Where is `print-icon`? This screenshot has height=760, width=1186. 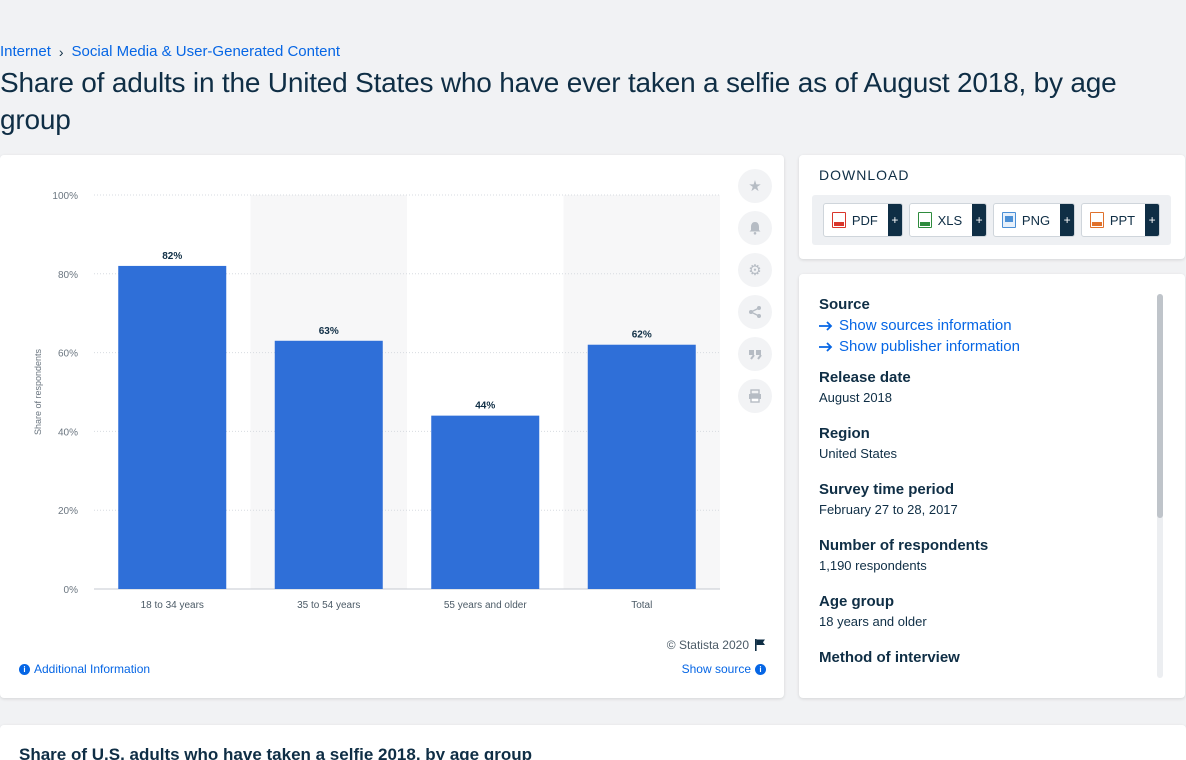
print-icon is located at coordinates (755, 396).